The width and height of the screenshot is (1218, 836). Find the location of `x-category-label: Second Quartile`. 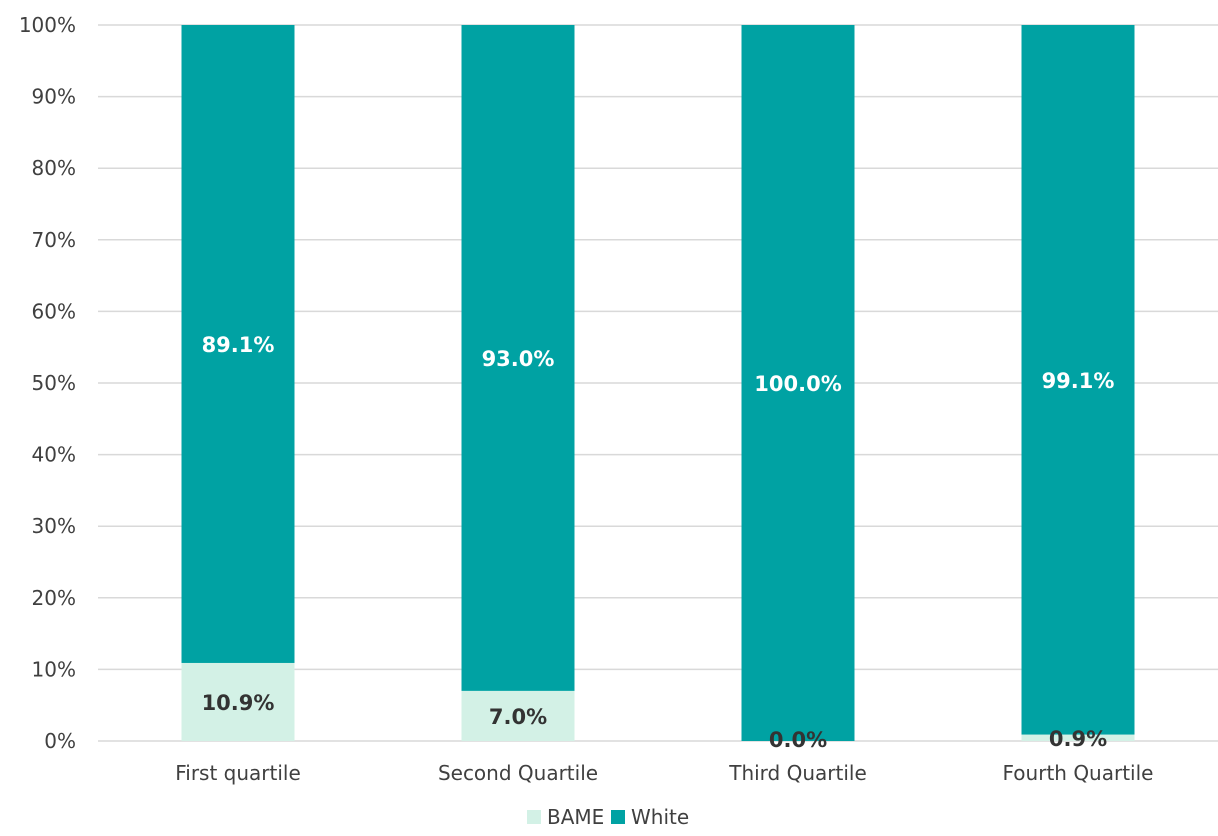

x-category-label: Second Quartile is located at coordinates (518, 773).